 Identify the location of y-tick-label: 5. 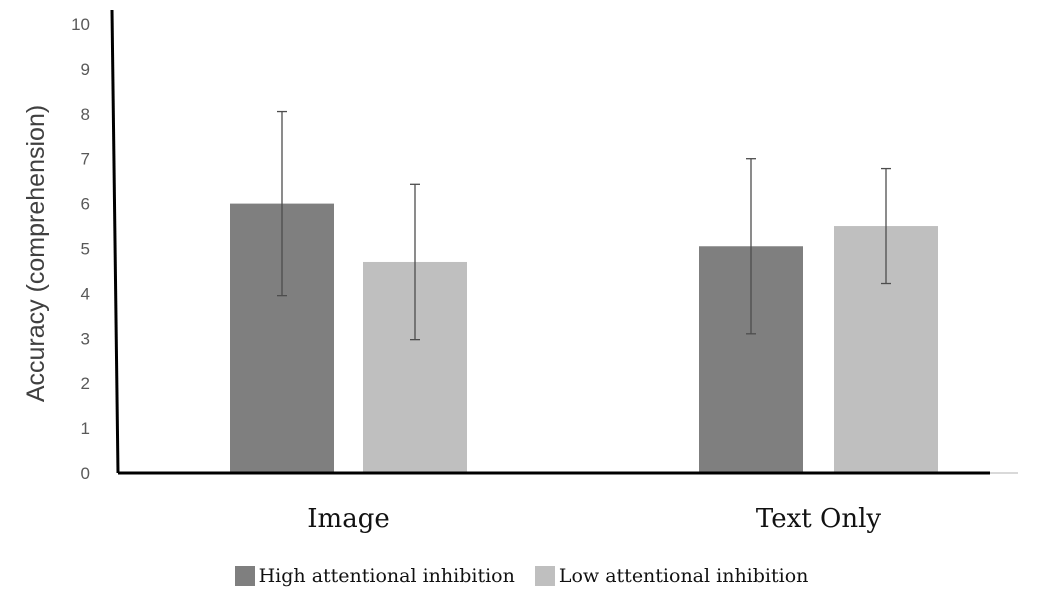
(85, 249).